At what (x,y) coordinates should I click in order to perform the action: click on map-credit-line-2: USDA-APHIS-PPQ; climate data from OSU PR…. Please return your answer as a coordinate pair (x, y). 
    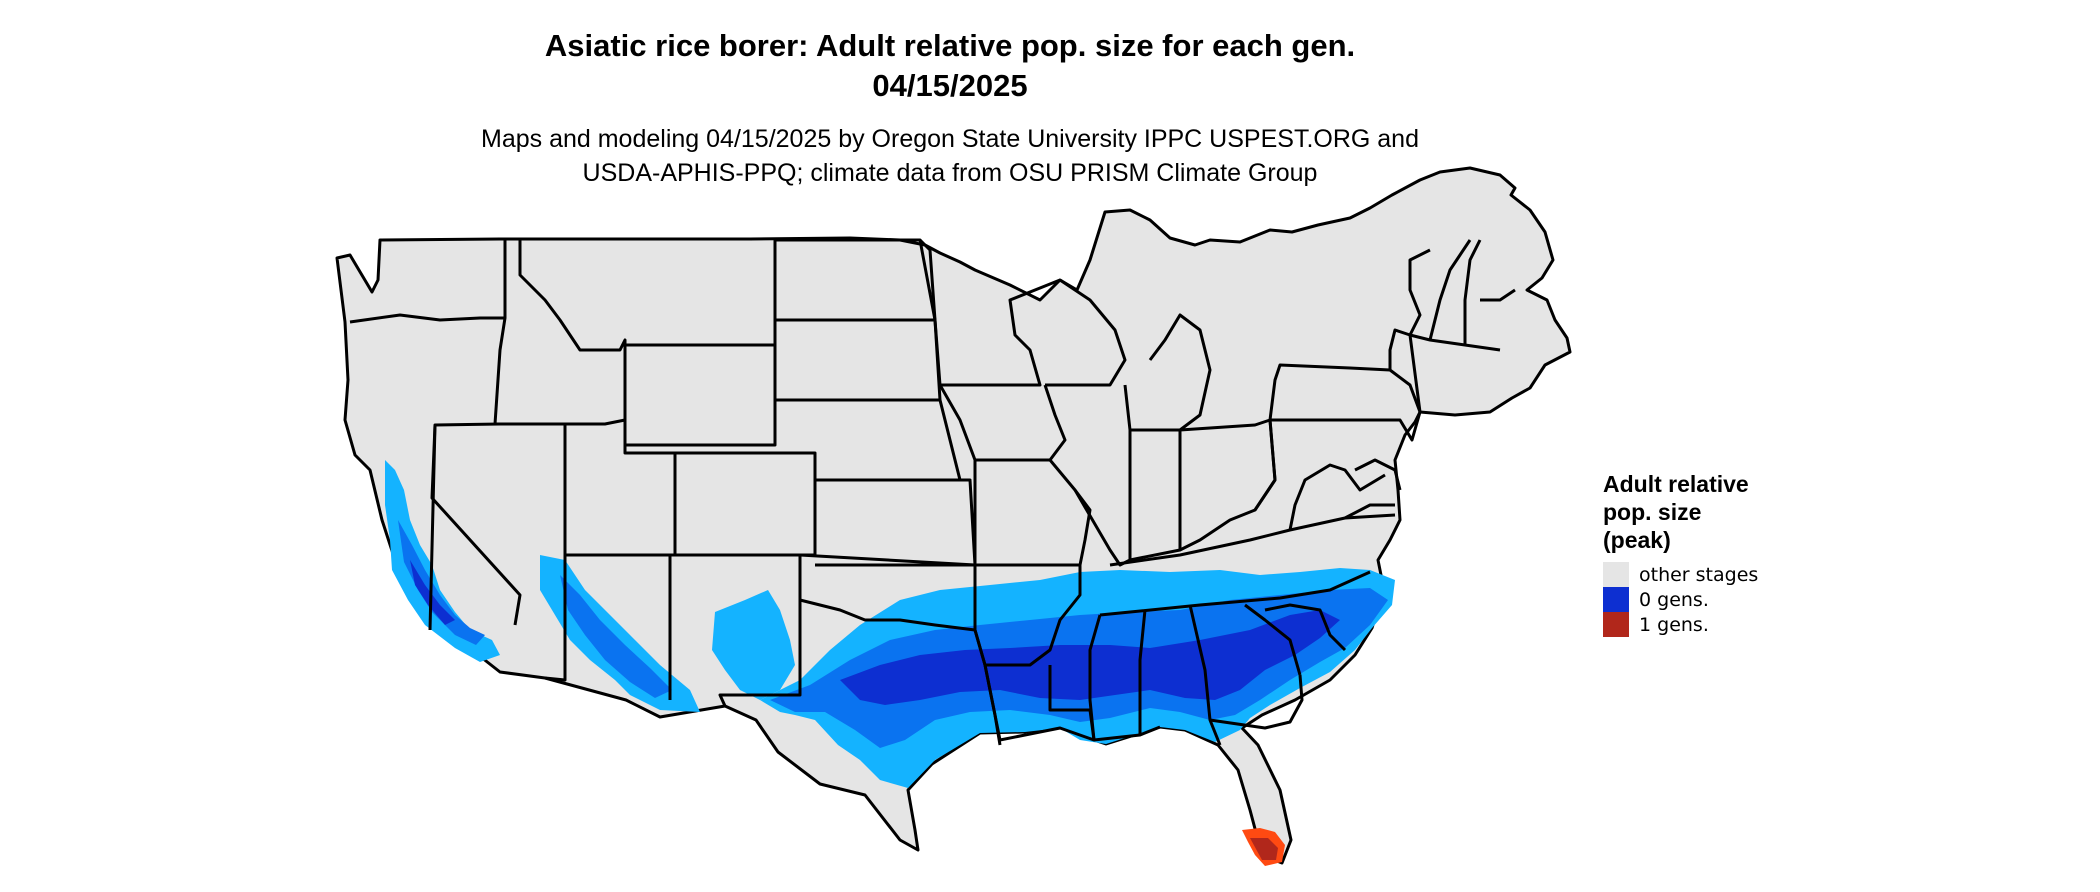
    Looking at the image, I should click on (950, 173).